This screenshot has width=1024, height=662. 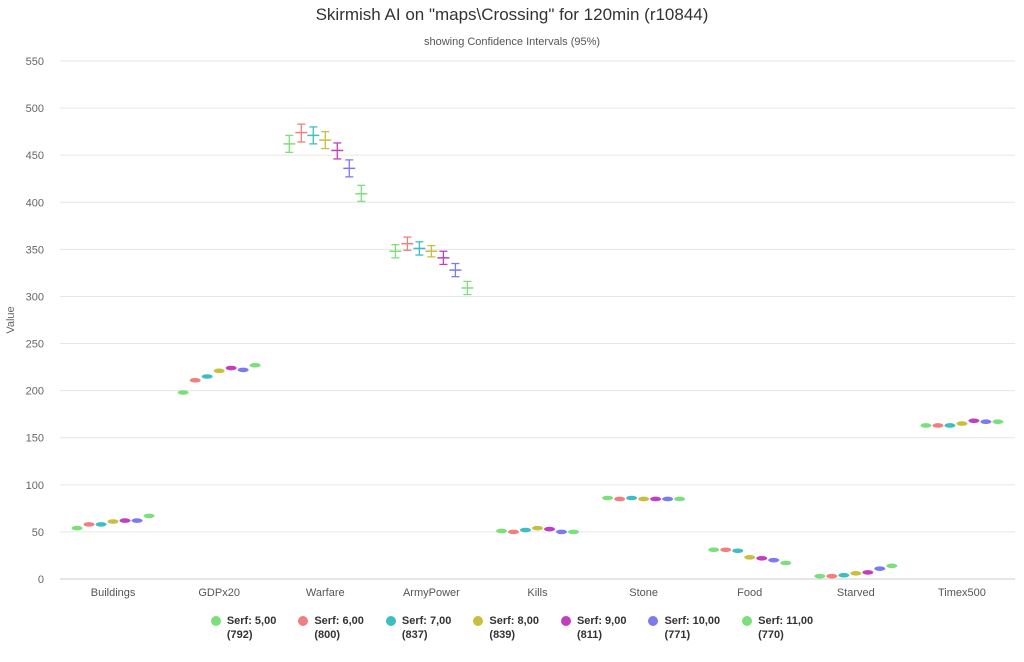 What do you see at coordinates (35, 109) in the screenshot?
I see `y-tick-label: 500` at bounding box center [35, 109].